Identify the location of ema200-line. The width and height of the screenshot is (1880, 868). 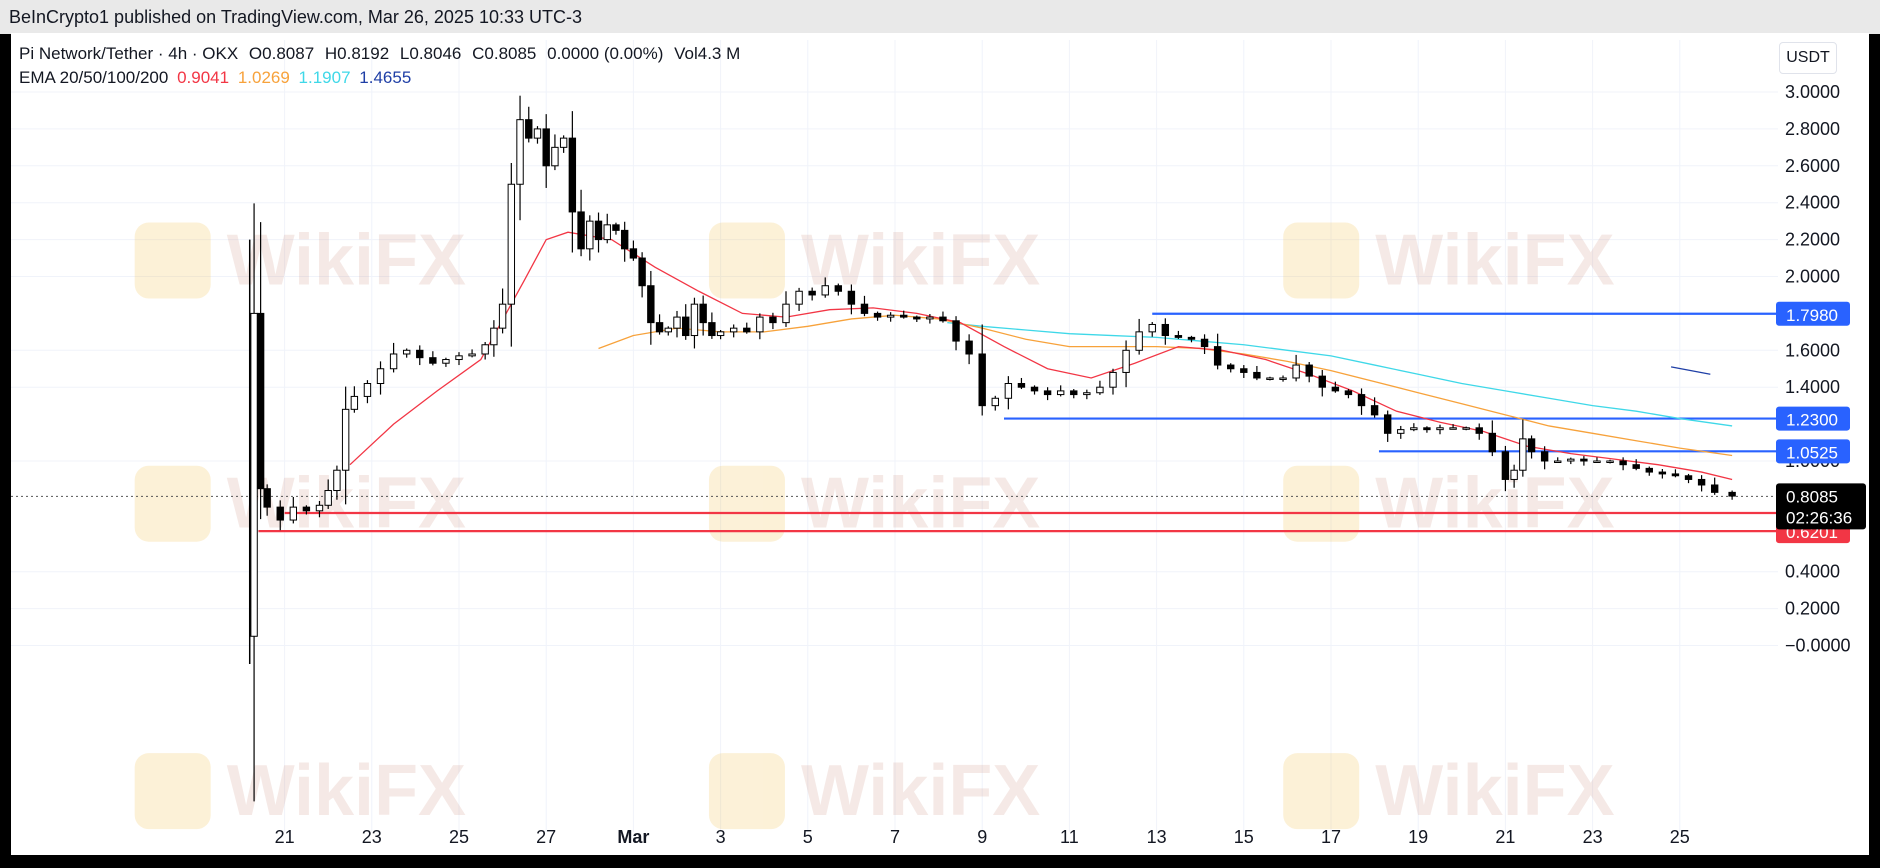
(1690, 370).